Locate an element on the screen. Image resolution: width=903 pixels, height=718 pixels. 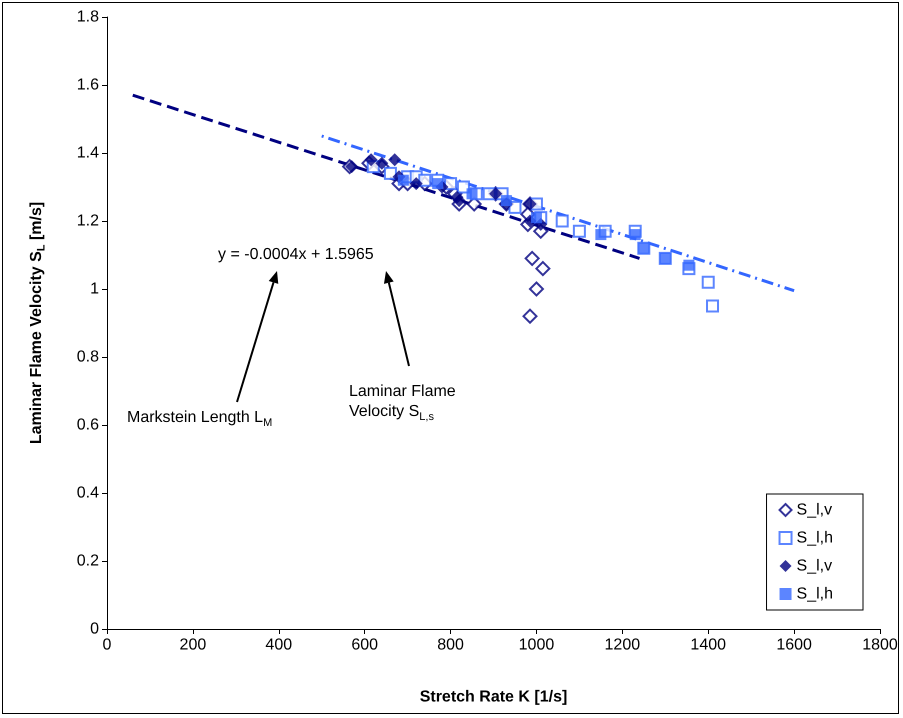
x-tick-label: 600 is located at coordinates (364, 645).